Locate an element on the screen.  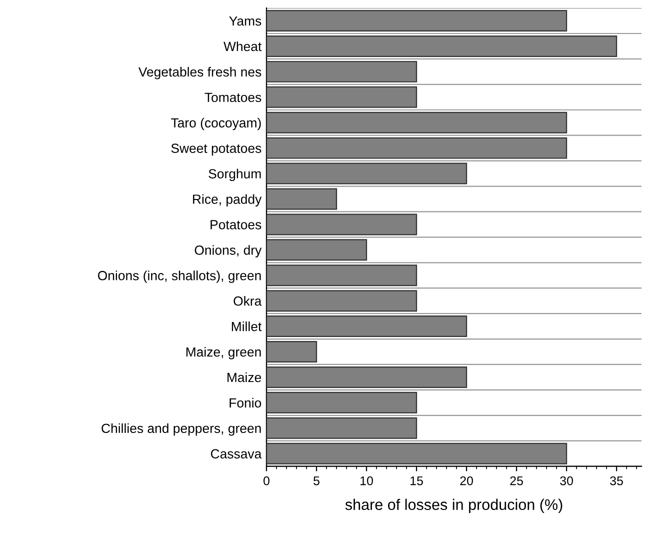
y-tick-label: Chillies and peppers, green is located at coordinates (181, 429).